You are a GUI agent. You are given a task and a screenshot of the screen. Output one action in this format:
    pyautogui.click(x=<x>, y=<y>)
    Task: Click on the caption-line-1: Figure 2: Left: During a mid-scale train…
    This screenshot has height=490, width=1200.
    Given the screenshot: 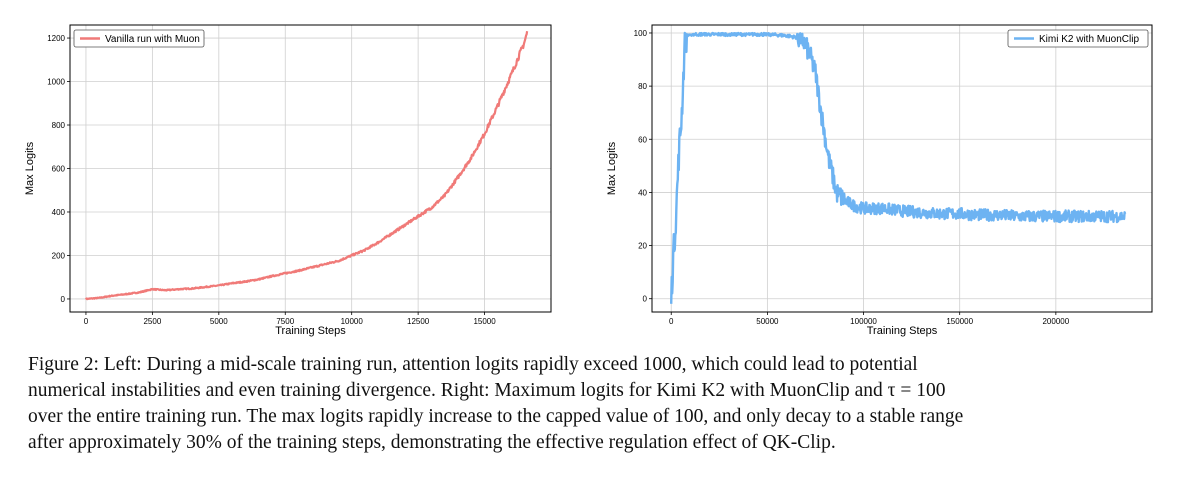 What is the action you would take?
    pyautogui.click(x=473, y=364)
    